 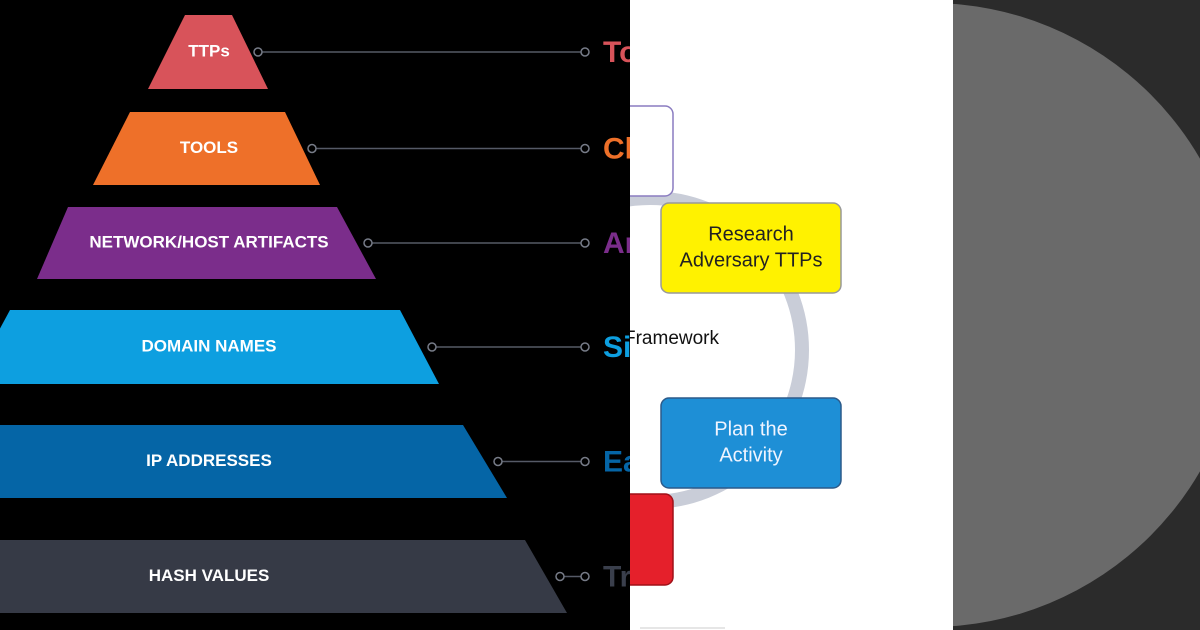 What do you see at coordinates (750, 429) in the screenshot?
I see `box-text: Plan the` at bounding box center [750, 429].